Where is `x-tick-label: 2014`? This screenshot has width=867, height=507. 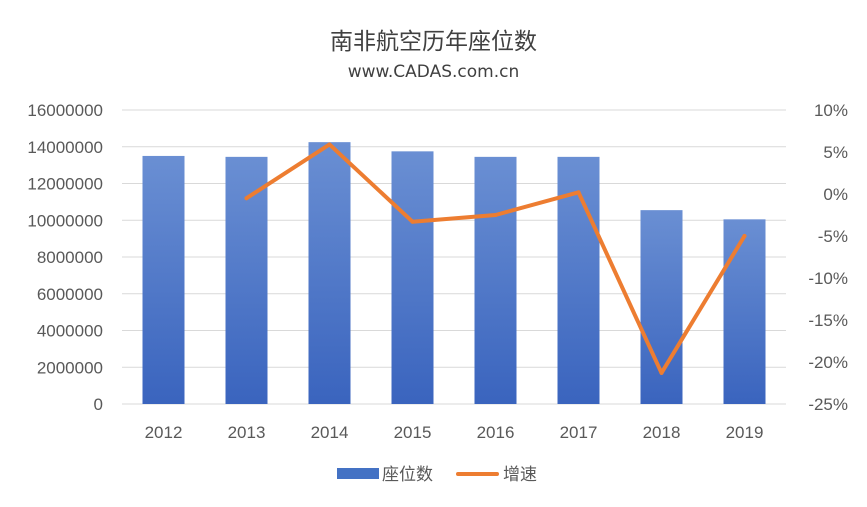 x-tick-label: 2014 is located at coordinates (330, 432).